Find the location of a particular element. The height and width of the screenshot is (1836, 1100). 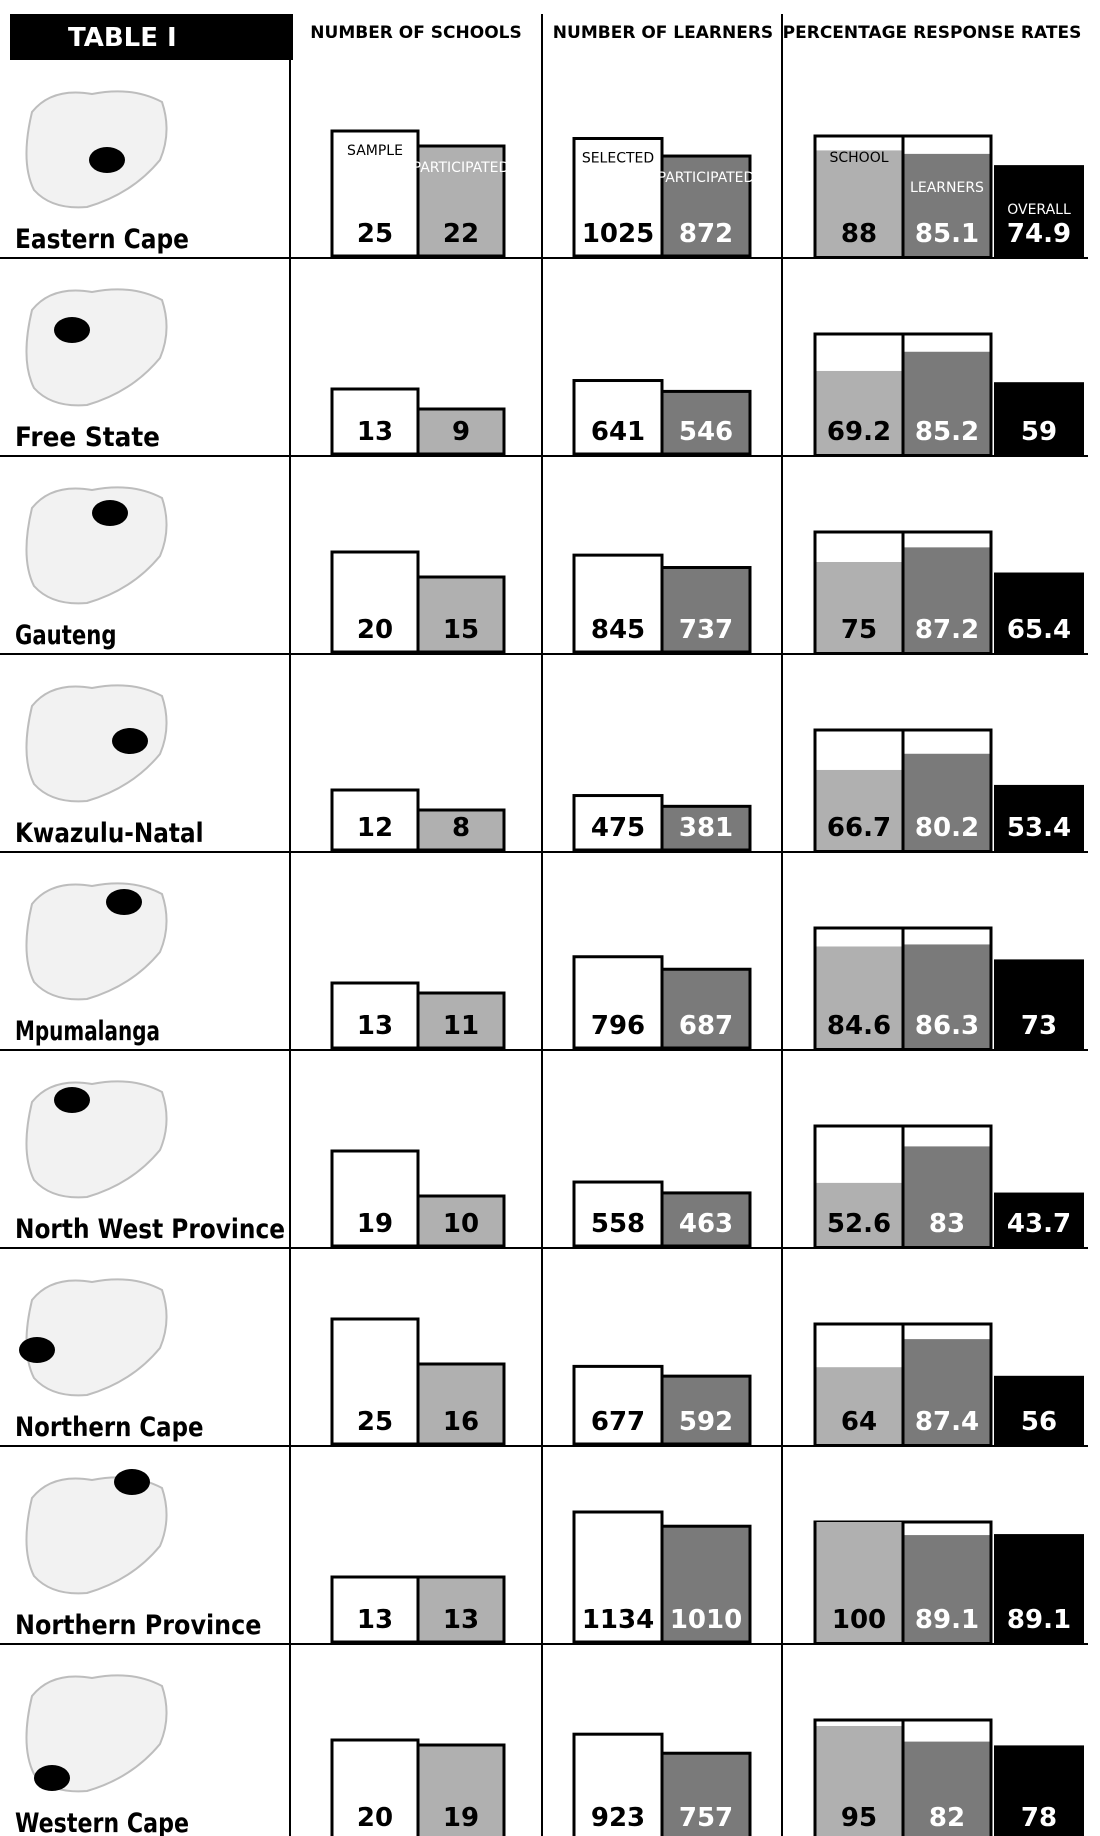

series-label-learners-participated: PARTICIPATED is located at coordinates (706, 178).